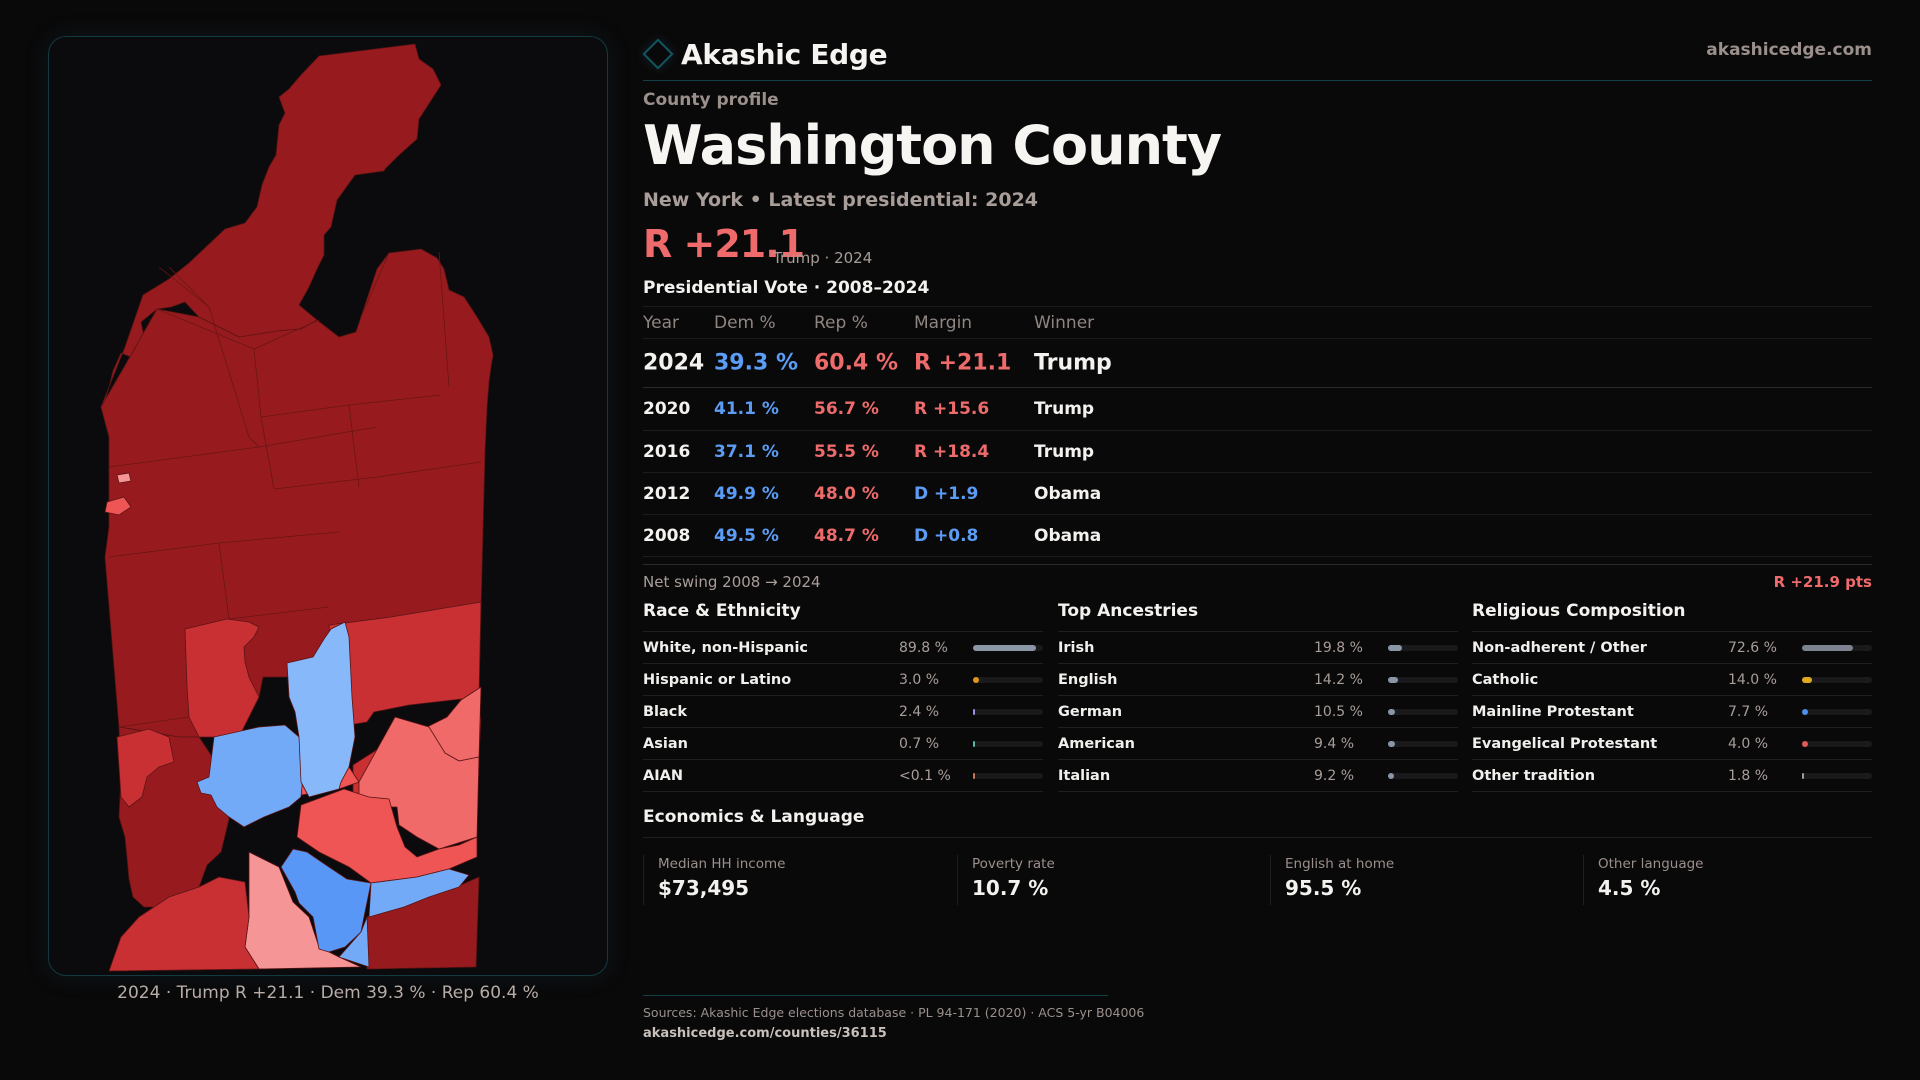 The height and width of the screenshot is (1080, 1920). Describe the element at coordinates (1534, 776) in the screenshot. I see `item-label: Other tradition` at that location.